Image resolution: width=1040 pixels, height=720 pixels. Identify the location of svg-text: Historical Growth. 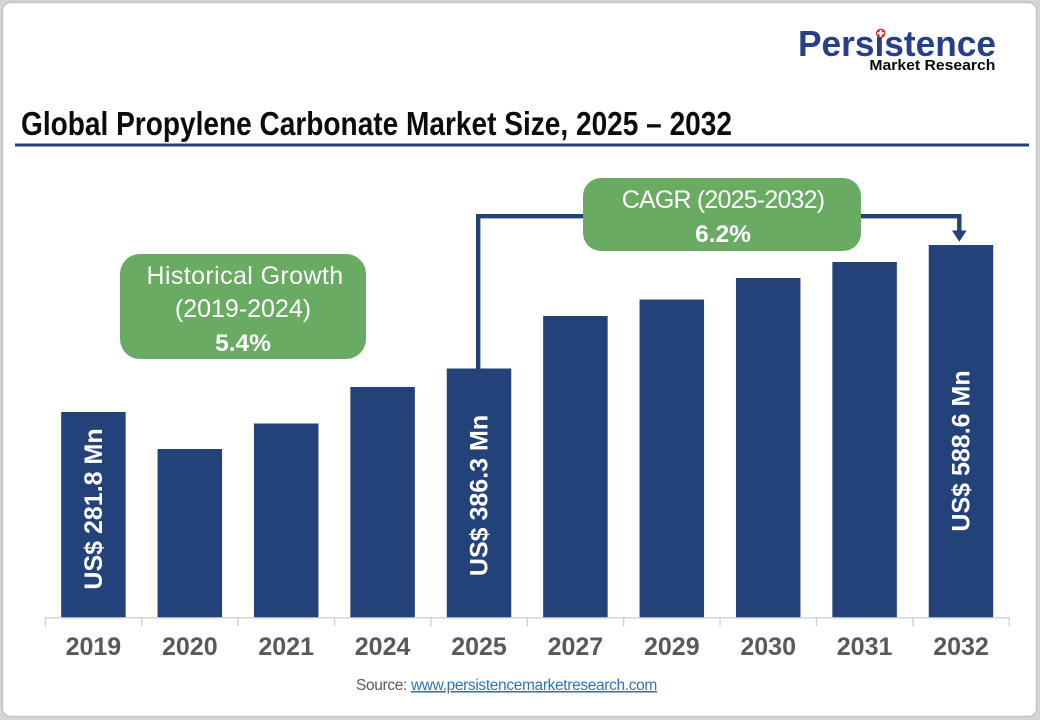
(244, 276).